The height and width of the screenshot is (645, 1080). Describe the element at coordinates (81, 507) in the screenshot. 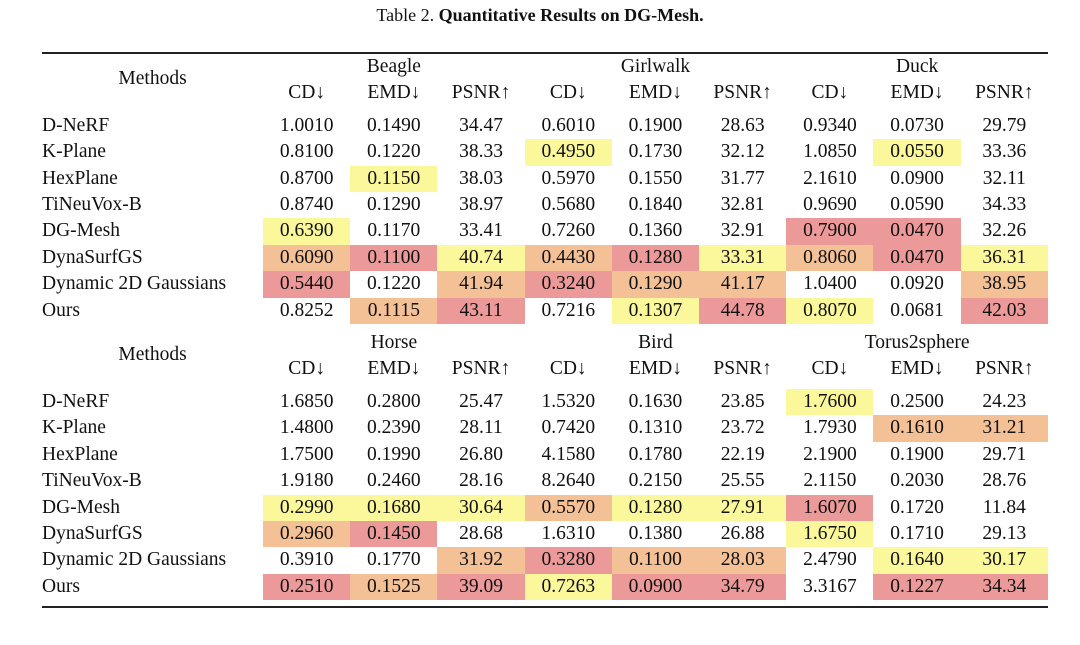

I see `method-name: DG-Mesh` at that location.